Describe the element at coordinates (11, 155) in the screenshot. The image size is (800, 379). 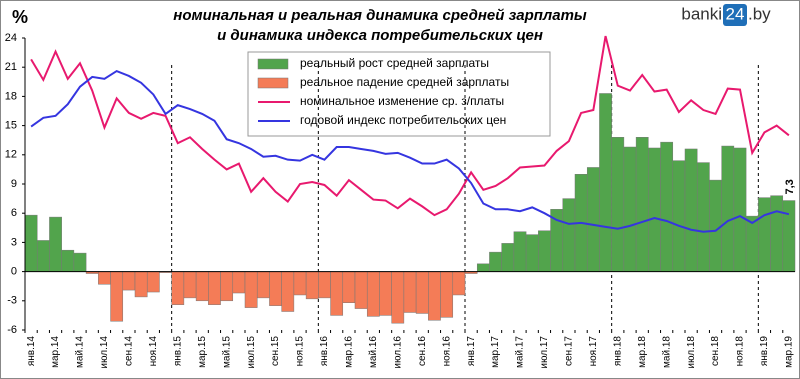
I see `y-tick-label: 12` at that location.